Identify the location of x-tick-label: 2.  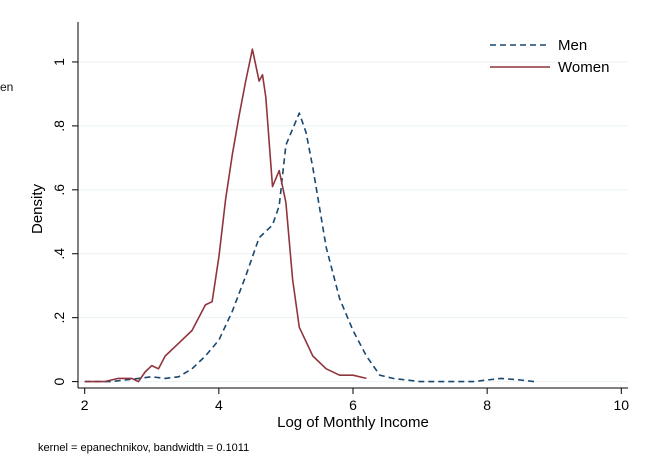
(85, 405).